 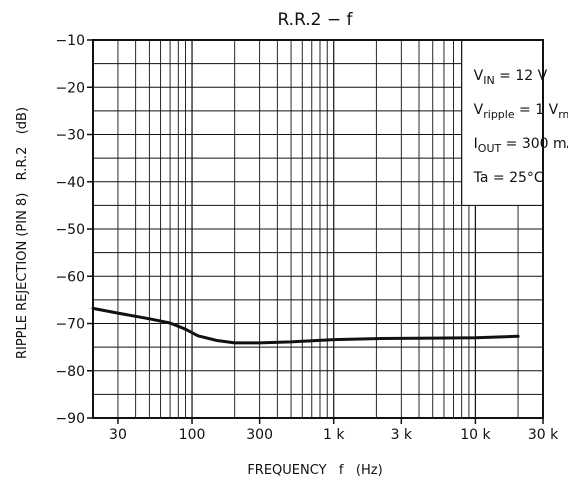 What do you see at coordinates (475, 435) in the screenshot?
I see `x-tick-label: 10 k` at bounding box center [475, 435].